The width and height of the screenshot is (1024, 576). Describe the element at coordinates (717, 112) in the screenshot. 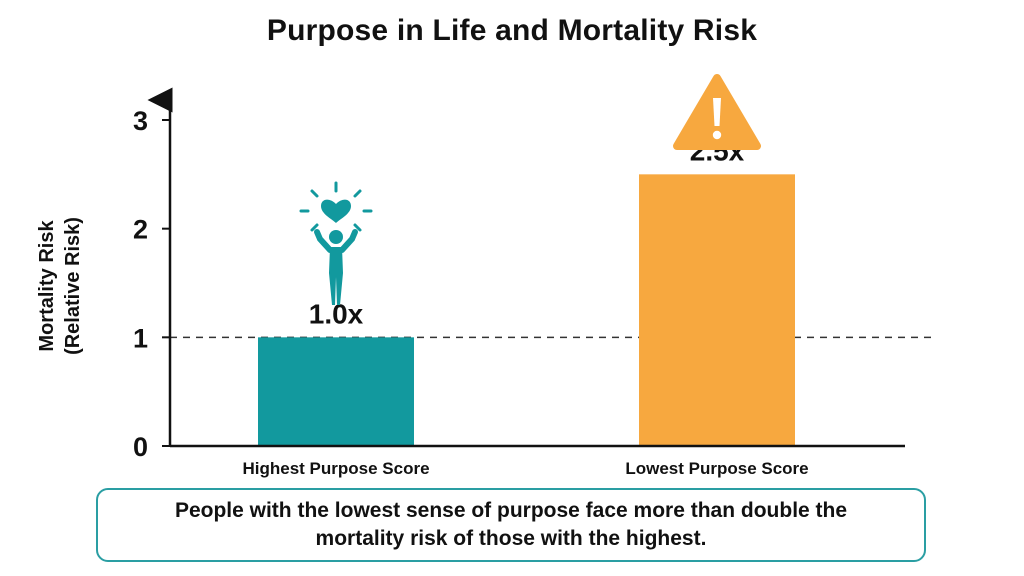

I see `warning-triangle-icon` at that location.